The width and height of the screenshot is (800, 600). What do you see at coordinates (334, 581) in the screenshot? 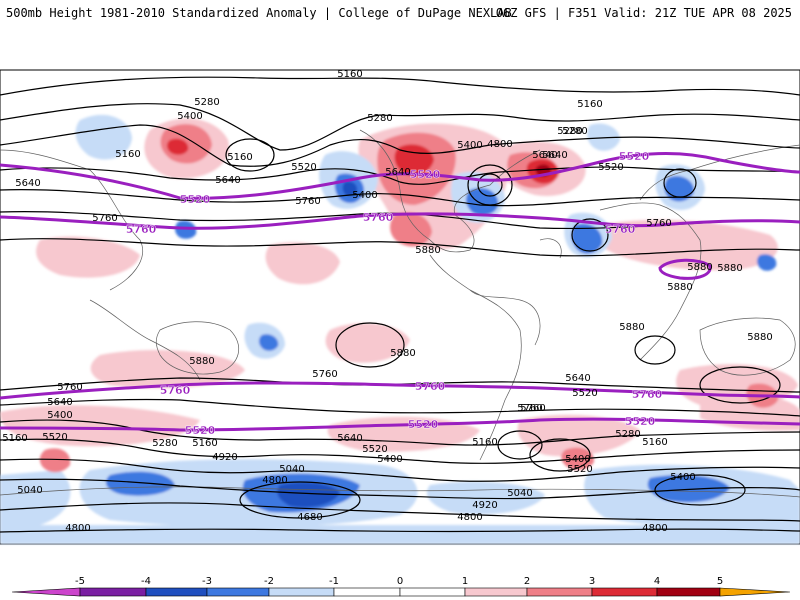
I see `colorbar-tick-label: -1` at bounding box center [334, 581].